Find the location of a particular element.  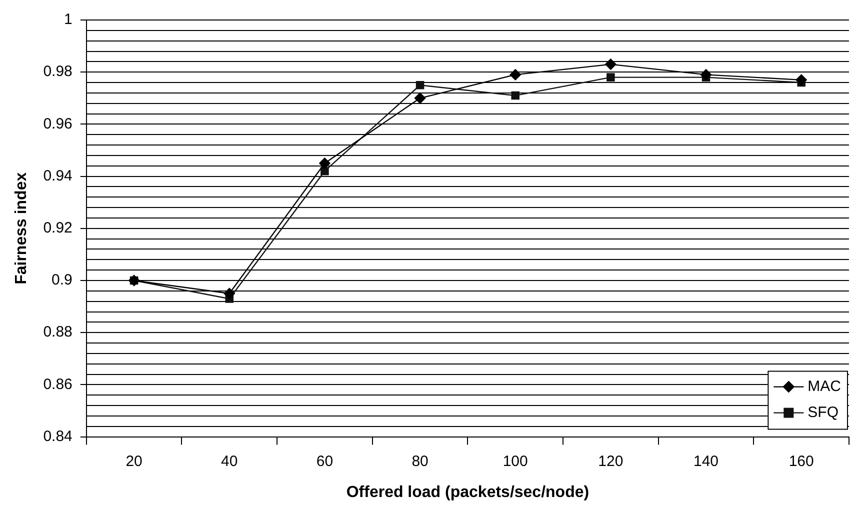

y-tick-label: 0.98 is located at coordinates (57, 71).